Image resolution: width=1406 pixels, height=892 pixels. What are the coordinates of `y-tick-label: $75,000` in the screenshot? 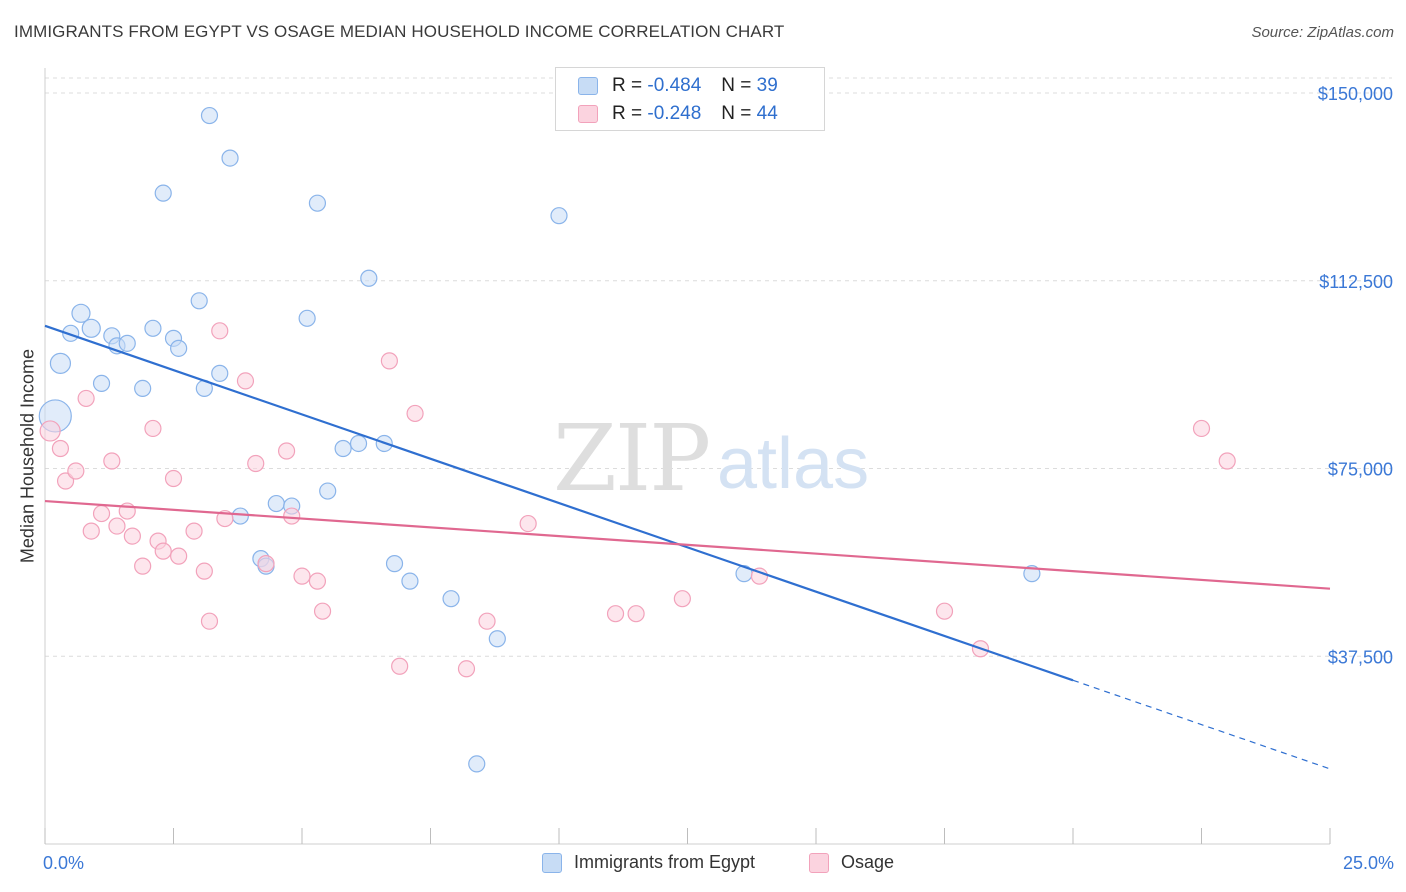 It's located at (1360, 470).